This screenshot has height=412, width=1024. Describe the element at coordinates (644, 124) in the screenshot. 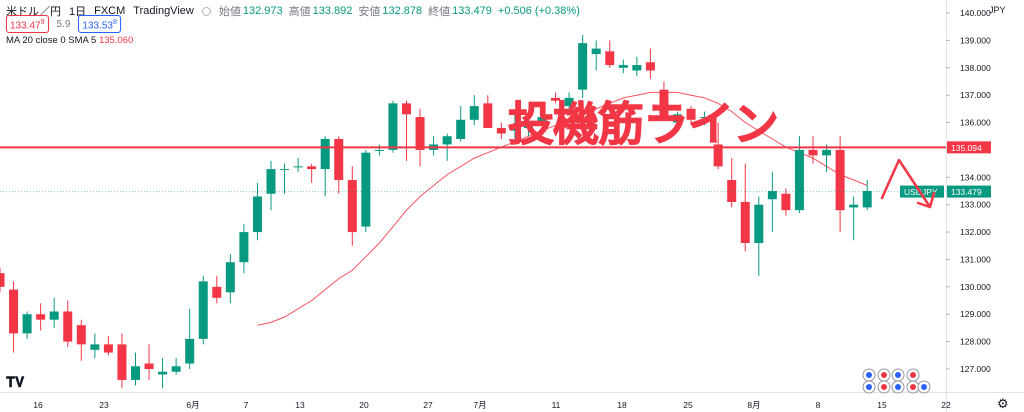

I see `annotation-text: 投機筋ライン` at that location.